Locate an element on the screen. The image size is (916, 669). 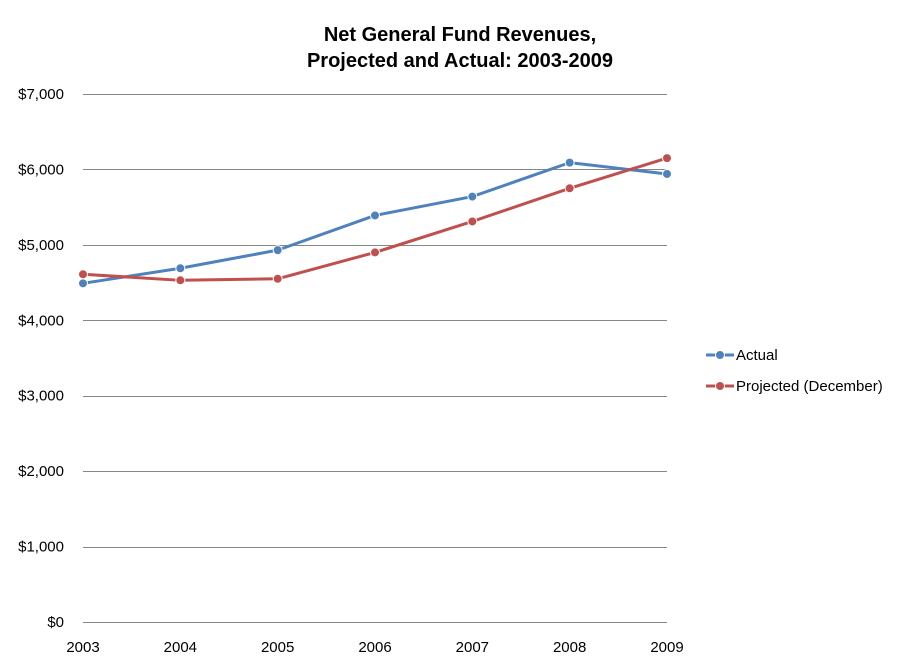
legend-entry: Projected (December) is located at coordinates (794, 386).